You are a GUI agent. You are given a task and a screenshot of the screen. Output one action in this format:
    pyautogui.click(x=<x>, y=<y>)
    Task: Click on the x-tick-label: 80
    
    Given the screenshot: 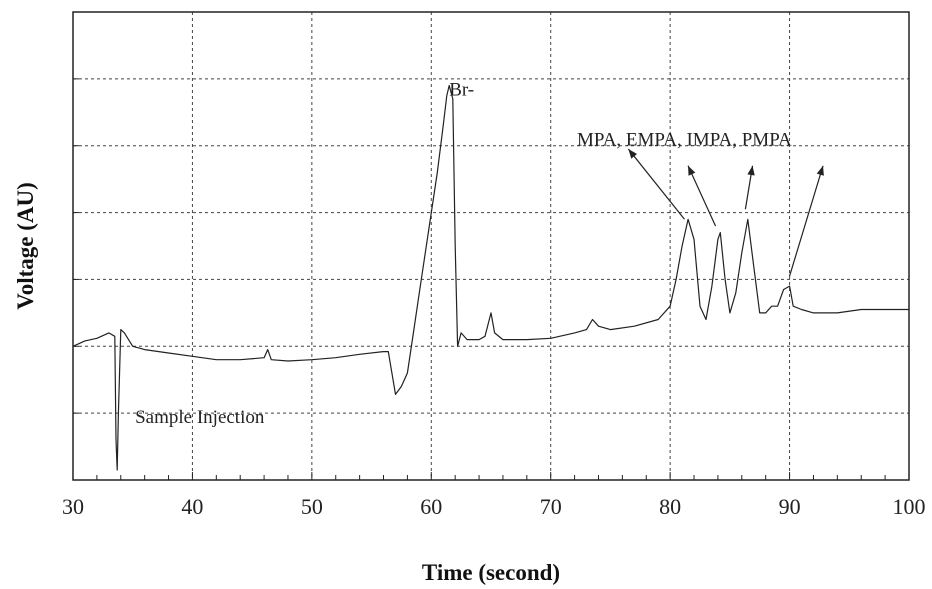 What is the action you would take?
    pyautogui.click(x=670, y=506)
    